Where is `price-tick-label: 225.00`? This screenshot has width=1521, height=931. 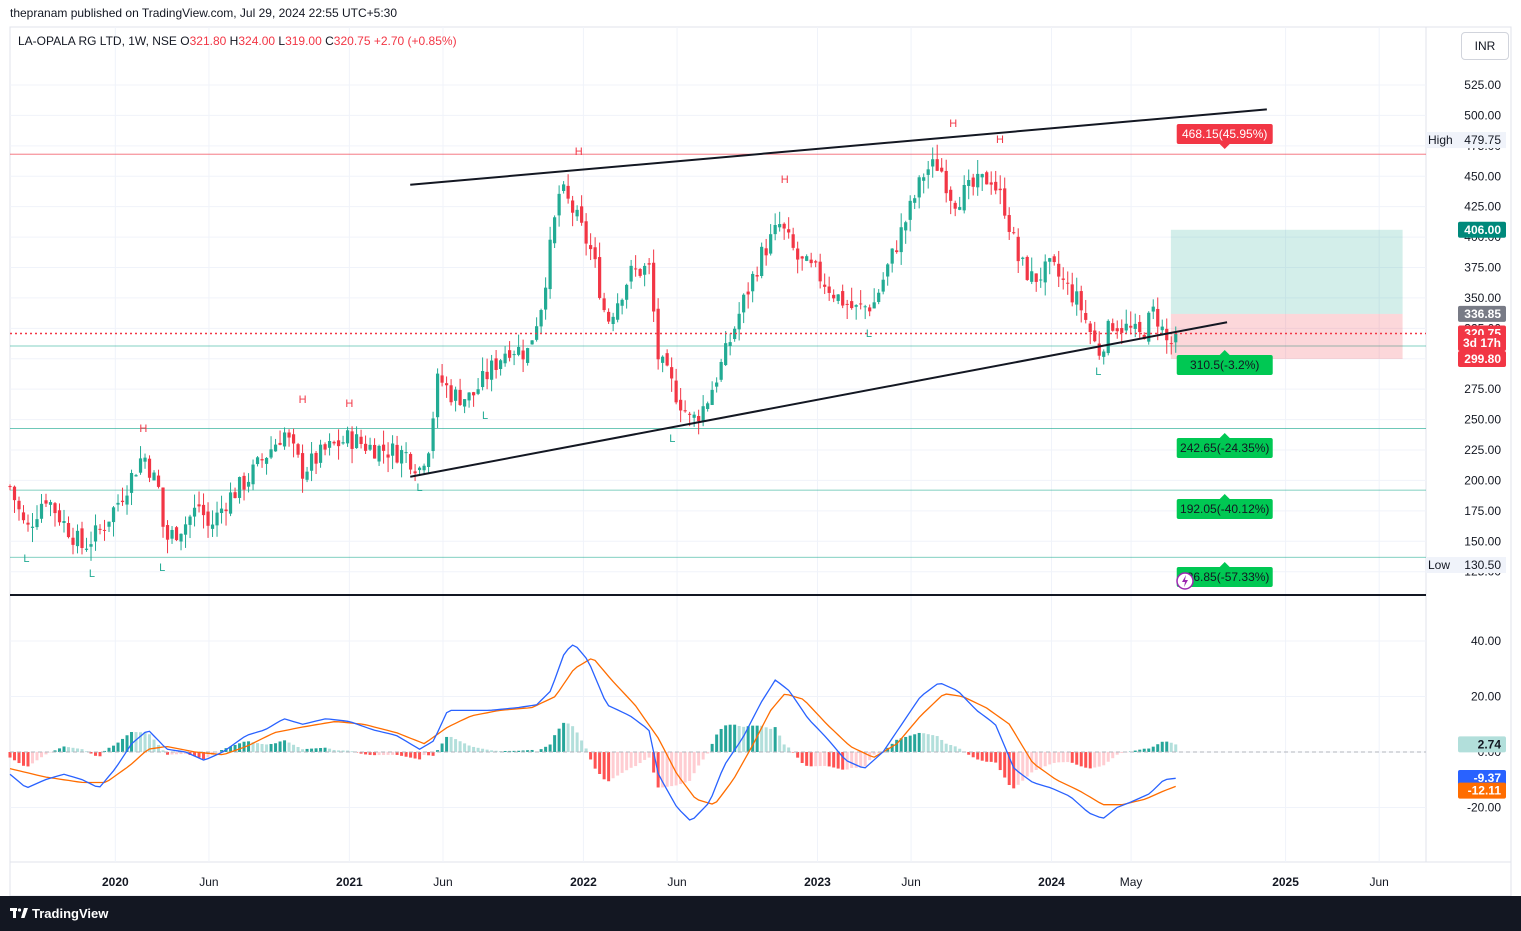 price-tick-label: 225.00 is located at coordinates (1482, 450).